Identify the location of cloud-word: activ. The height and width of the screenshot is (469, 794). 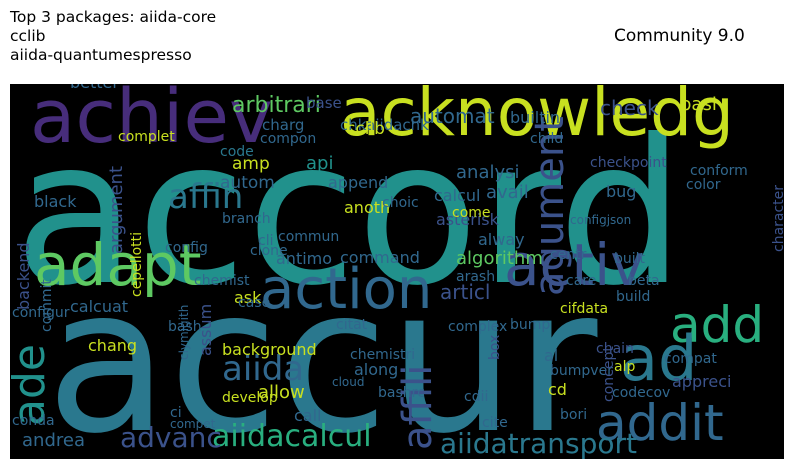
(574, 265).